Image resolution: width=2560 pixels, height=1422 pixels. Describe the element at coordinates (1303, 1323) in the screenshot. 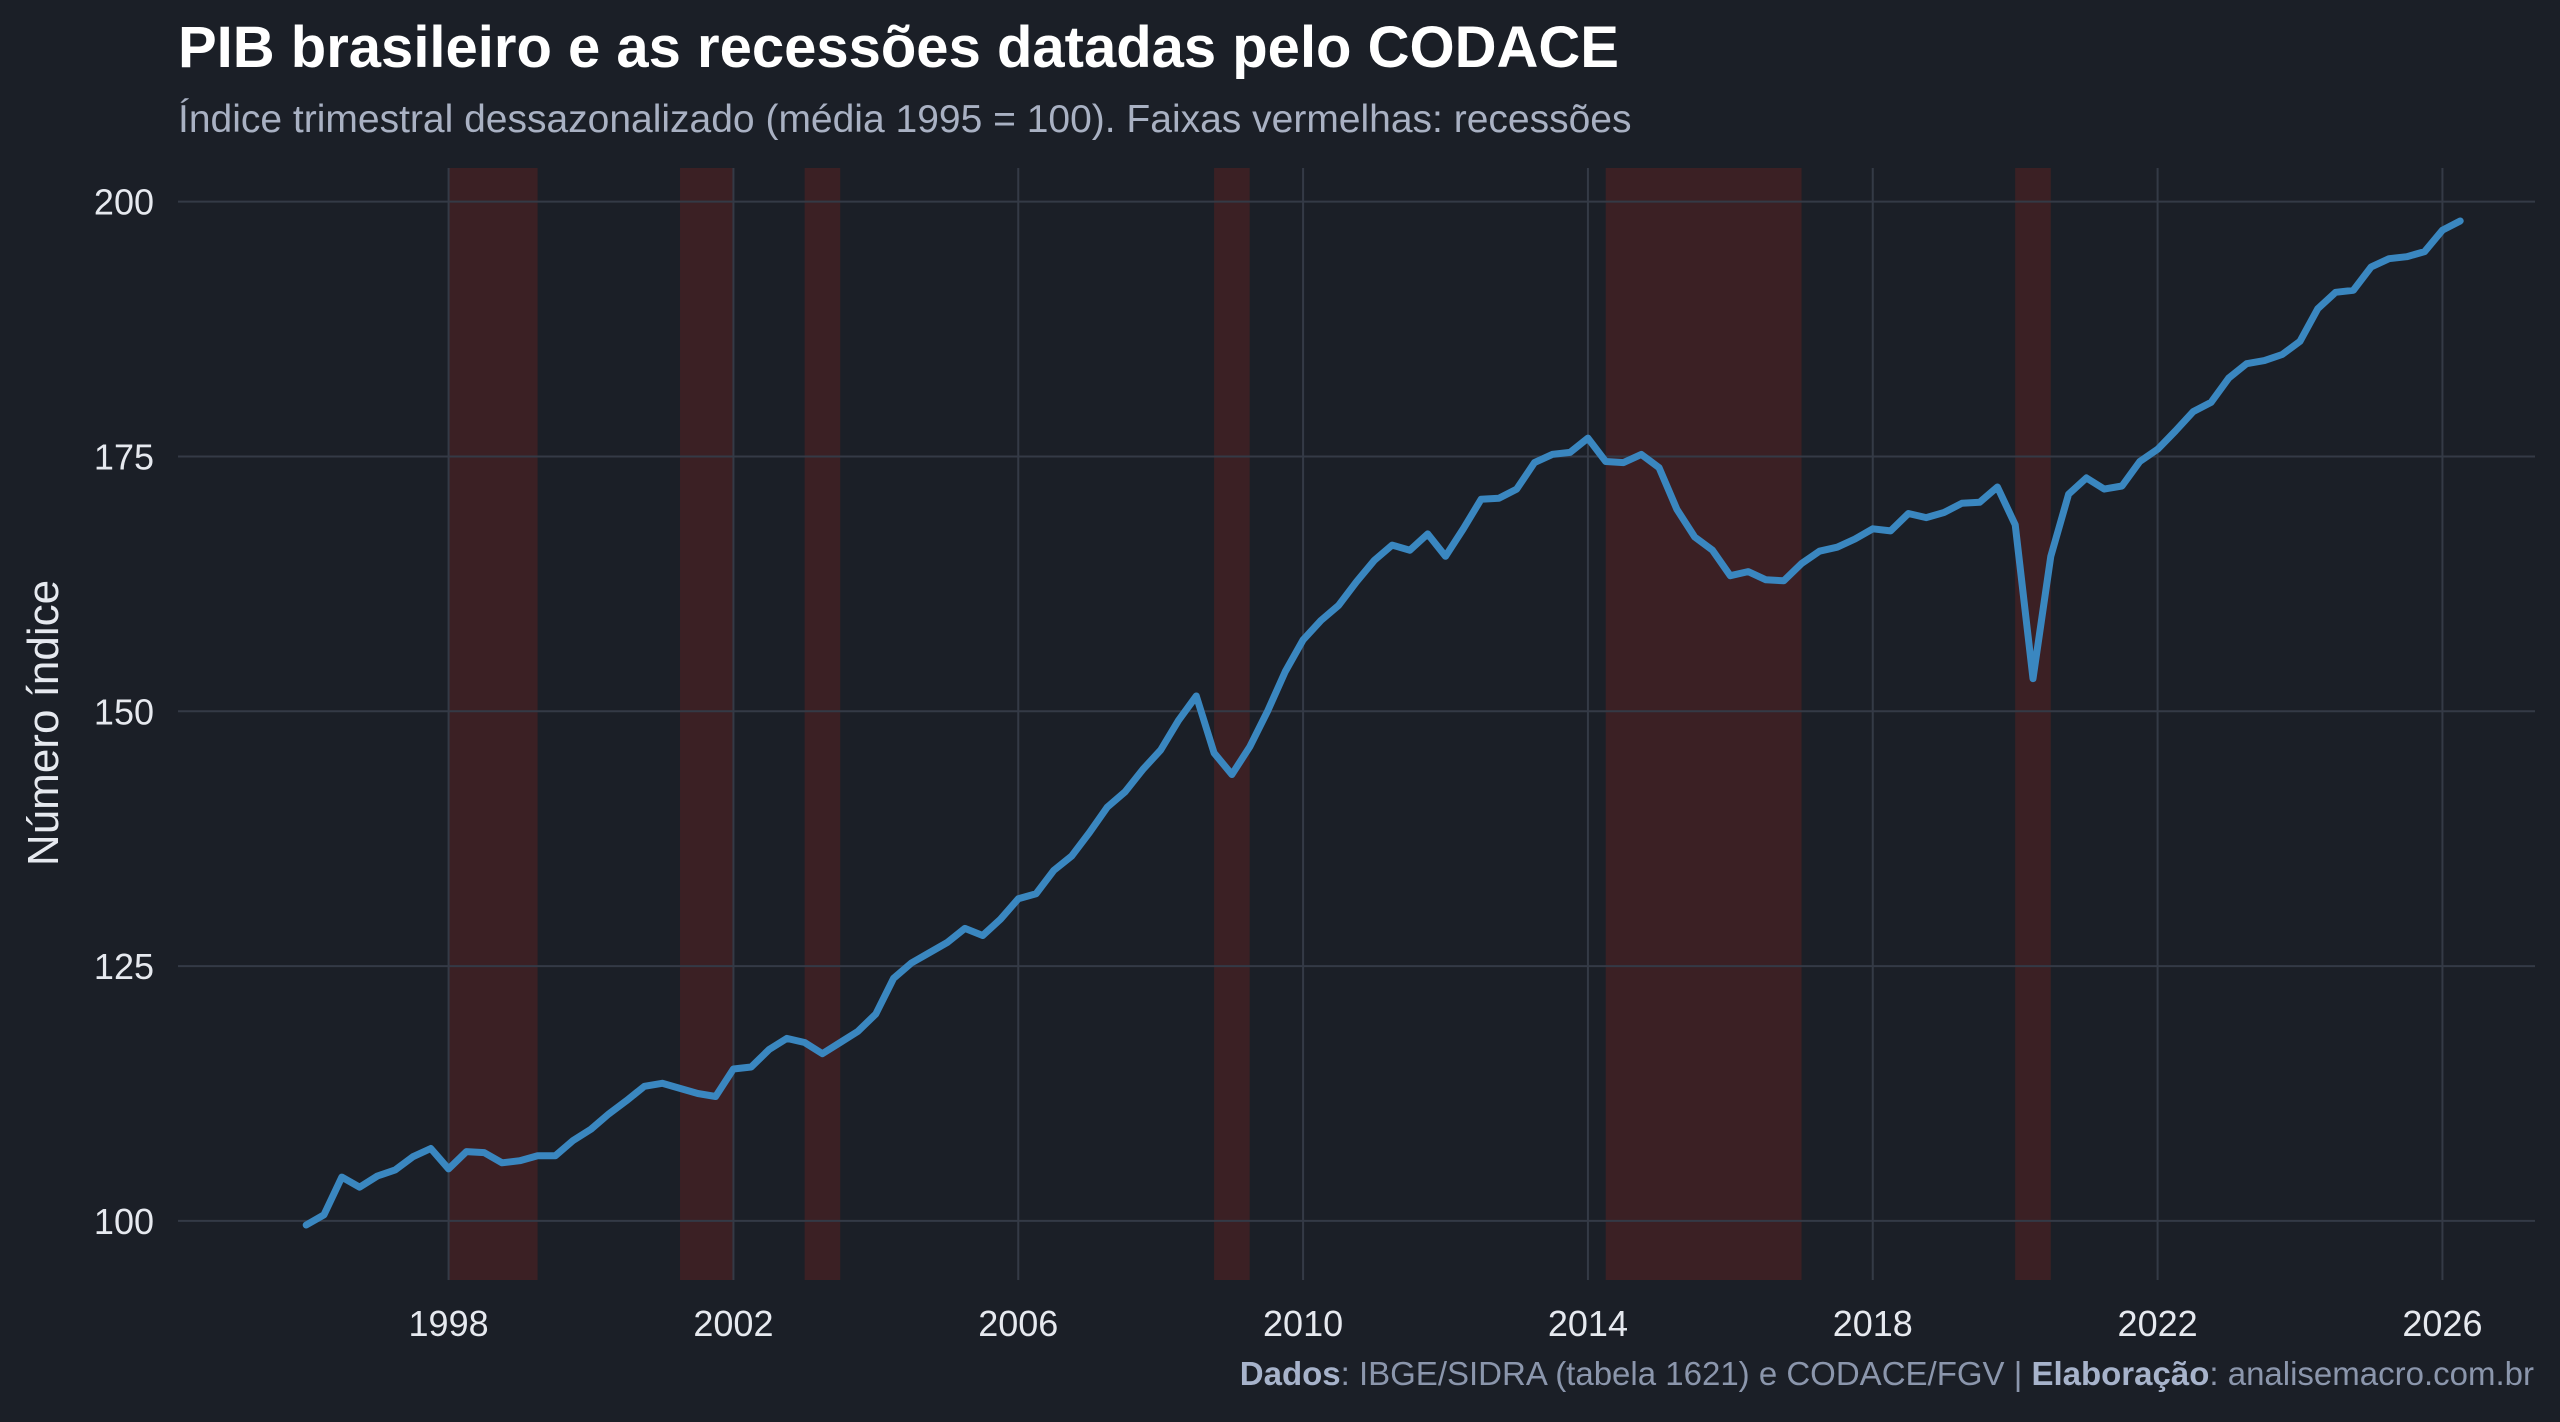

I see `x-tick-label: 2010` at that location.